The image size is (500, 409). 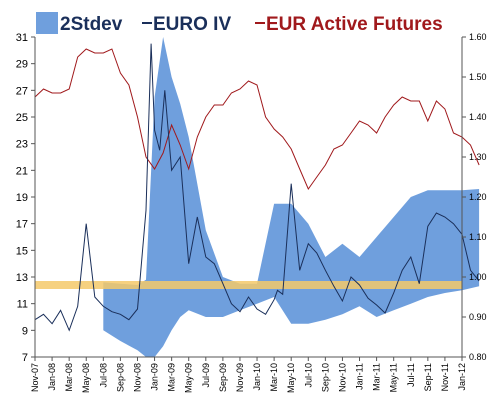 I want to click on reference-band-layer, so click(x=248, y=285).